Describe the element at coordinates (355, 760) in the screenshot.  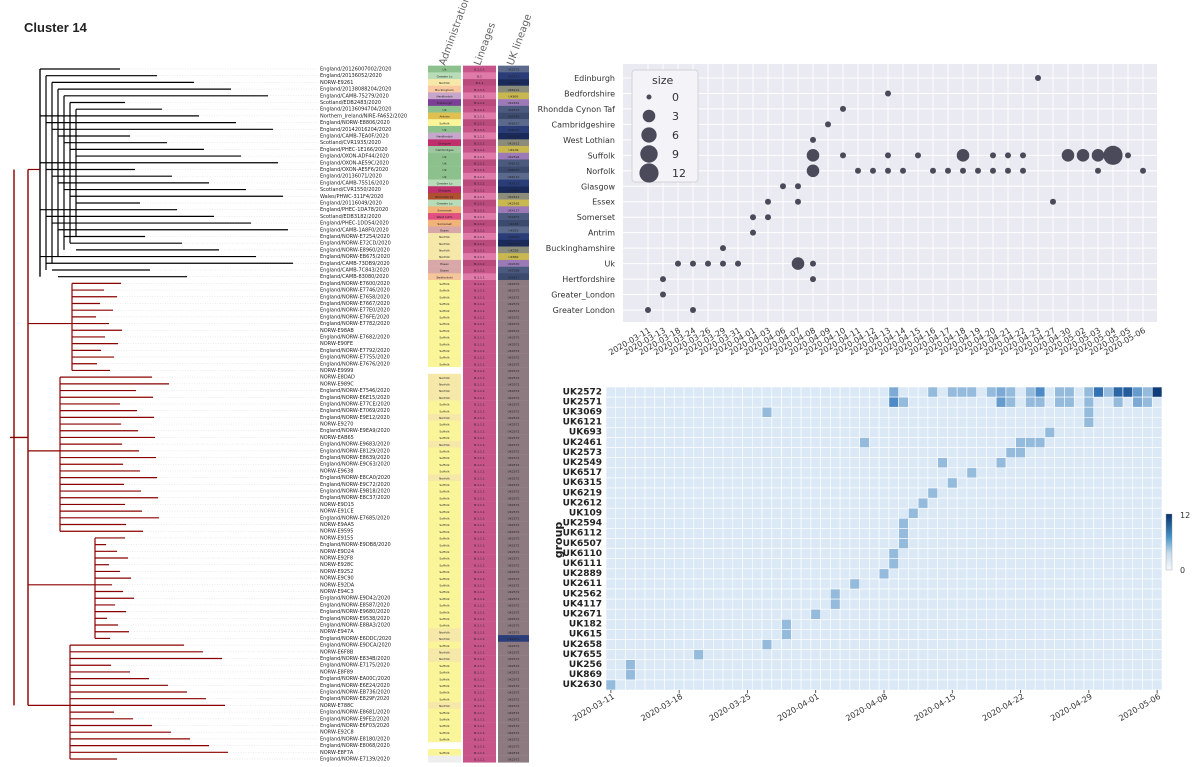
I see `tree-leaf-label: England/NORW-E7139/2020` at that location.